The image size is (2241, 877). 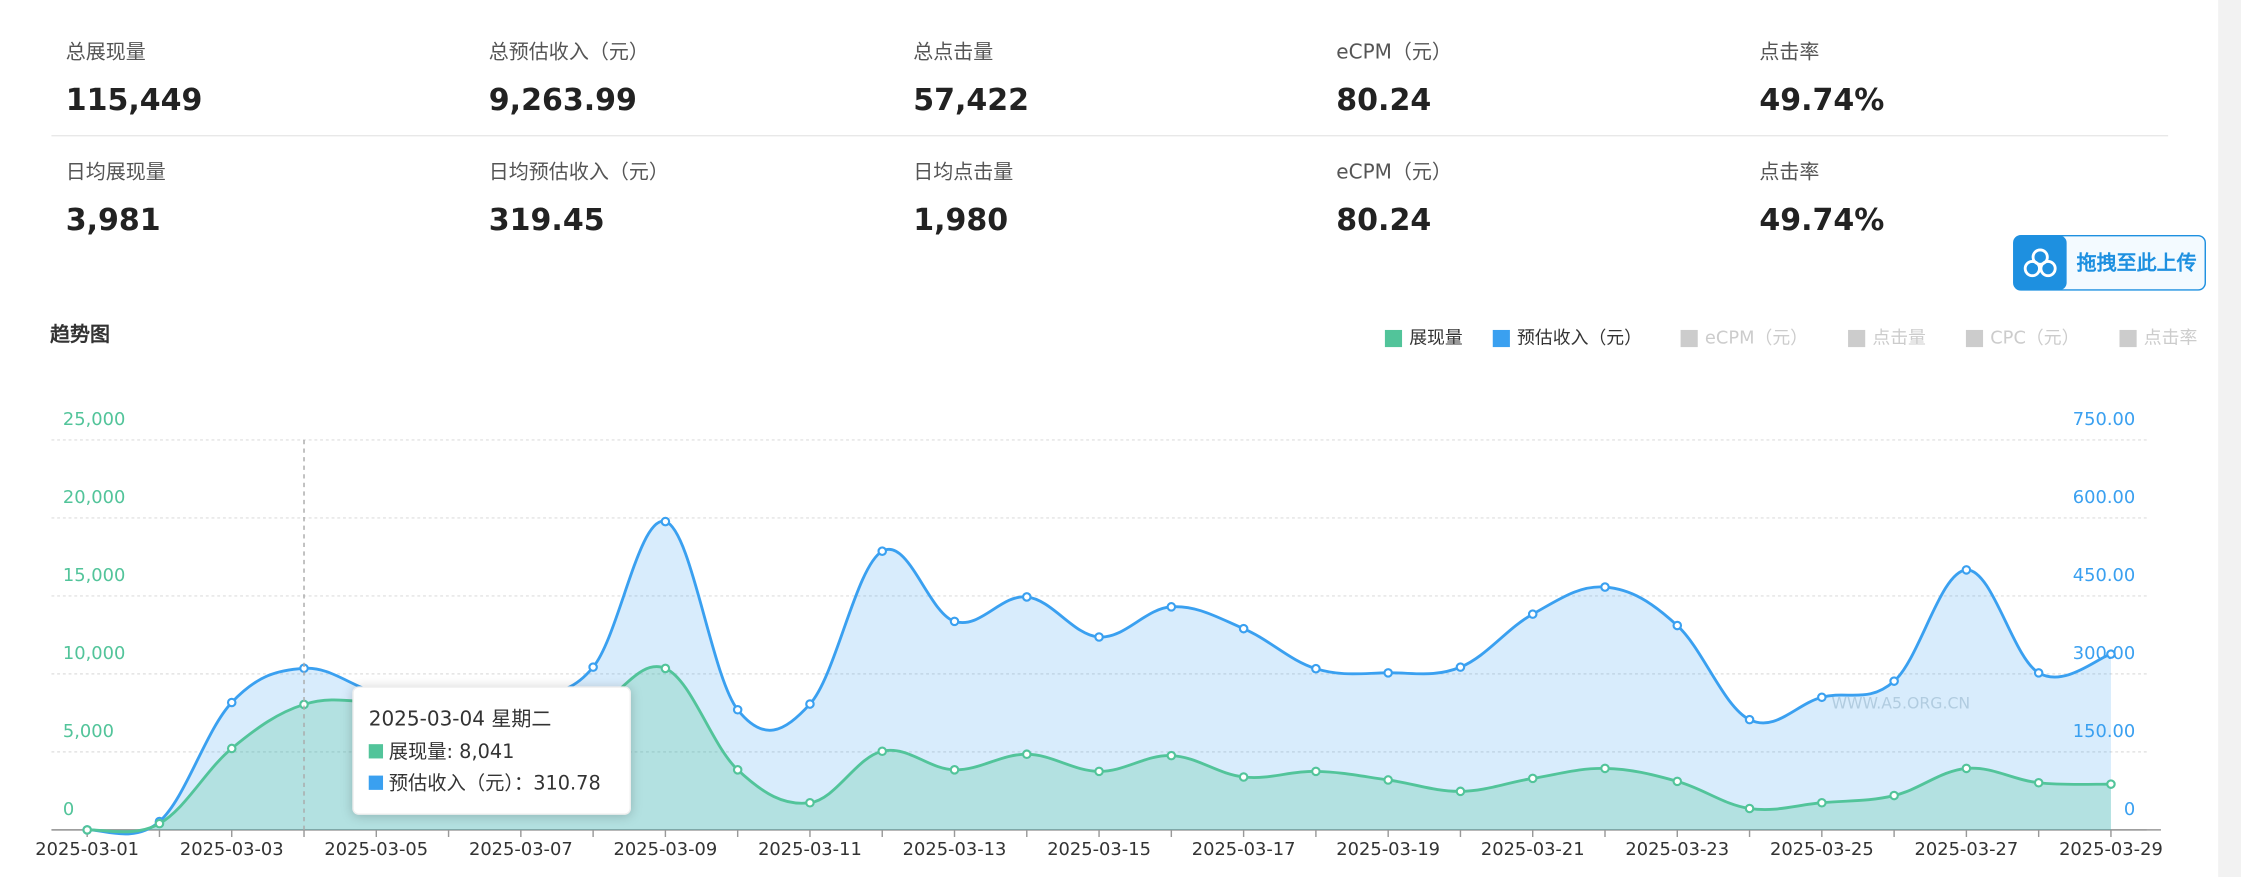 I want to click on stat-label: 点击率, so click(x=1789, y=51).